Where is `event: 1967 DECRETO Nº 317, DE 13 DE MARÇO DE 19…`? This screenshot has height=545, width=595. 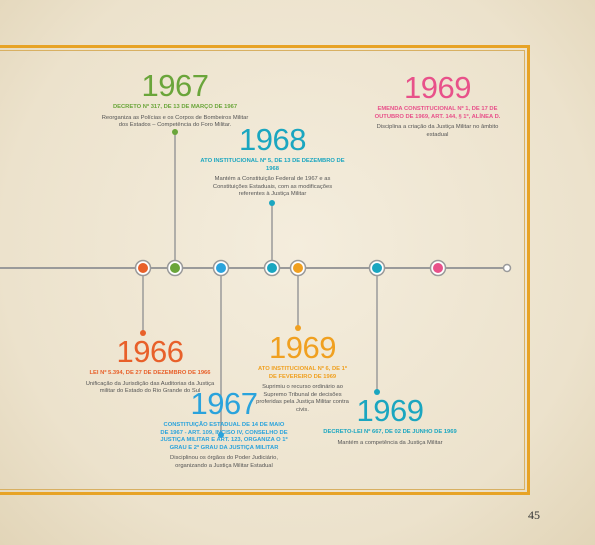
event: 1967 DECRETO Nº 317, DE 13 DE MARÇO DE 19… is located at coordinates (175, 100).